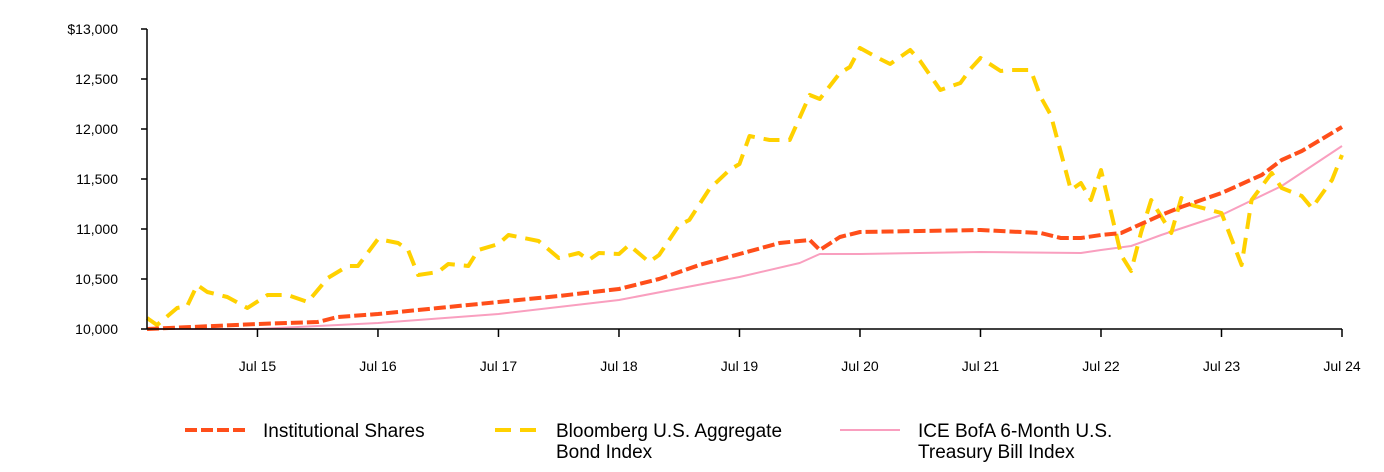 The height and width of the screenshot is (472, 1384). Describe the element at coordinates (1101, 366) in the screenshot. I see `x-tick-label: Jul 22` at that location.